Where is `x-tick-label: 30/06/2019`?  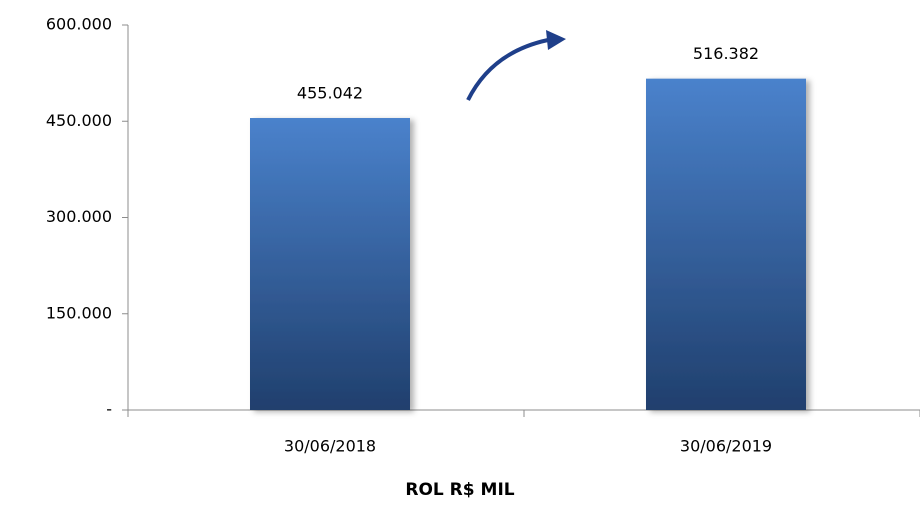 x-tick-label: 30/06/2019 is located at coordinates (726, 446).